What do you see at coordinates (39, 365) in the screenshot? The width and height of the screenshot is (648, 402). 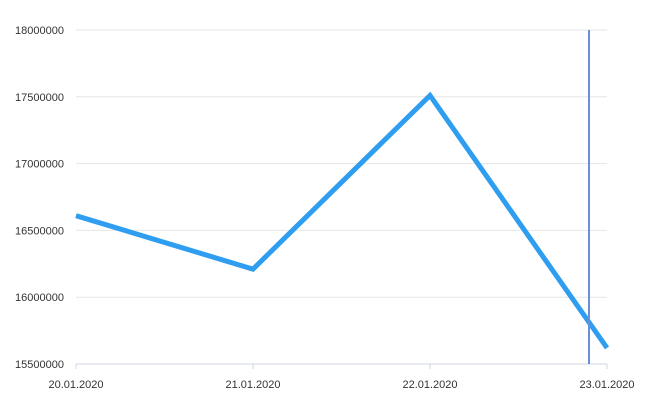 I see `y-tick-label: 15500000` at bounding box center [39, 365].